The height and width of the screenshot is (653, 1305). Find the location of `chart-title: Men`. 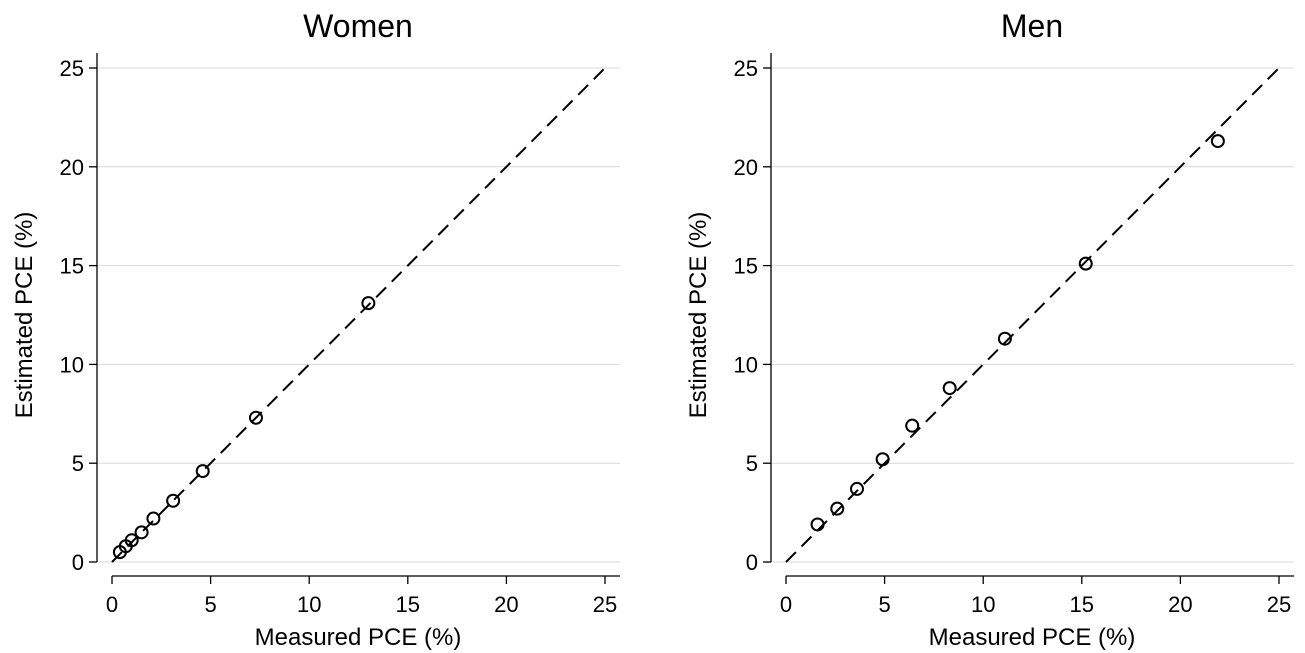

chart-title: Men is located at coordinates (1032, 26).